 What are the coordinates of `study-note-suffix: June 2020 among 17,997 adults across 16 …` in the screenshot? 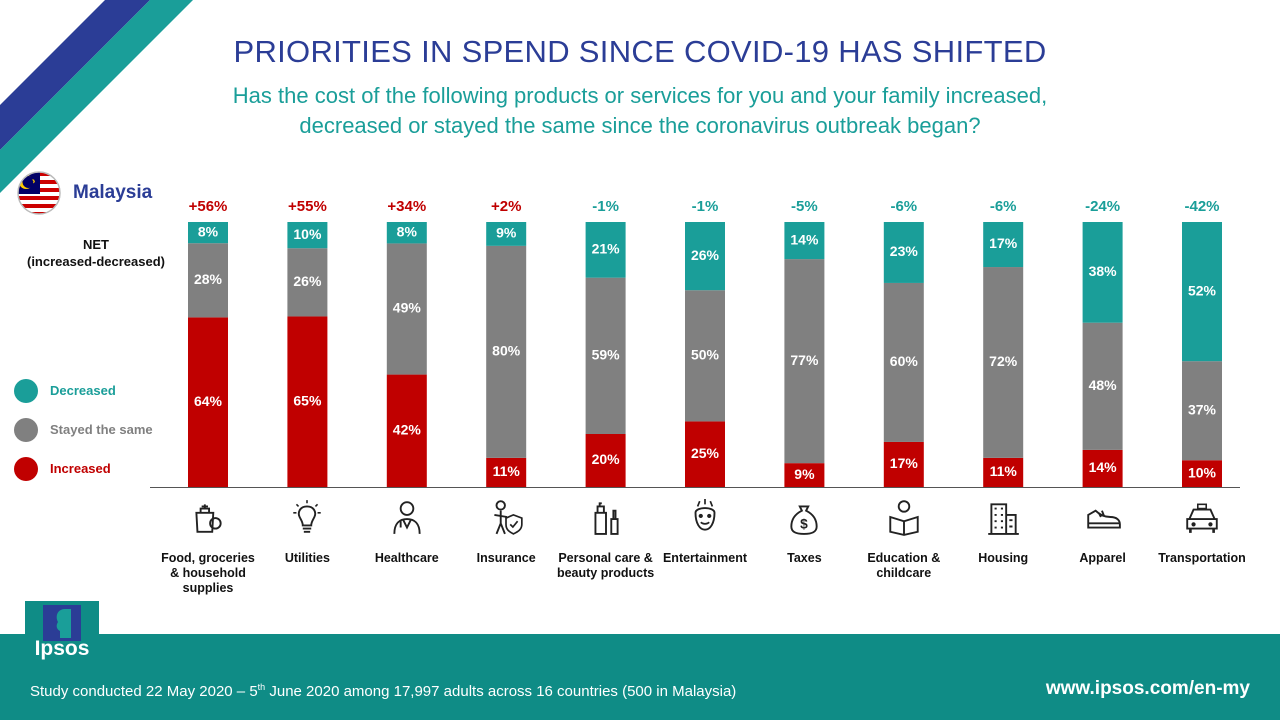 It's located at (501, 691).